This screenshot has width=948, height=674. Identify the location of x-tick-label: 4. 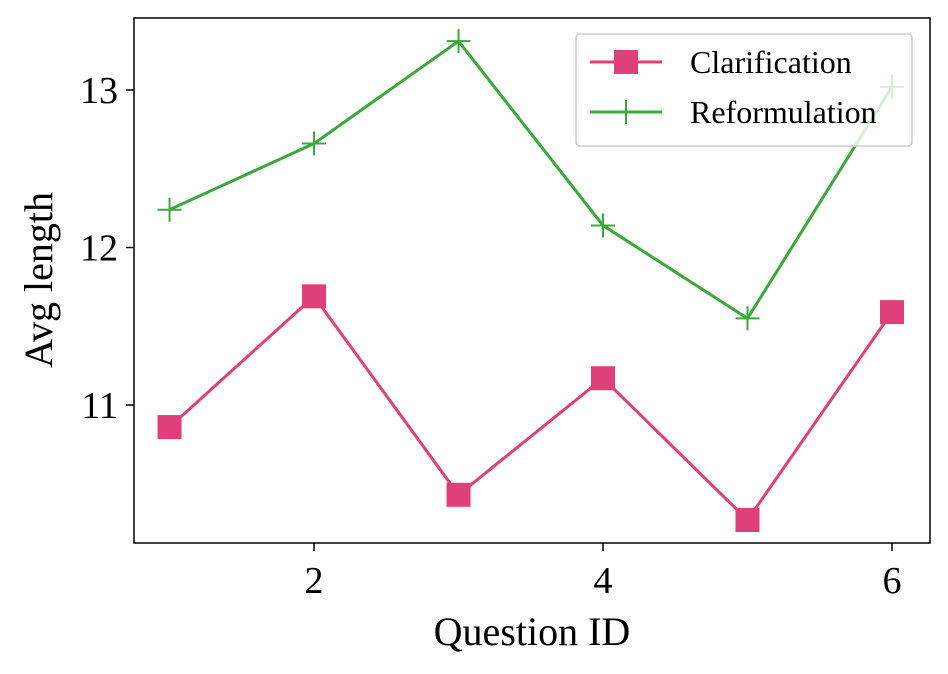
(603, 581).